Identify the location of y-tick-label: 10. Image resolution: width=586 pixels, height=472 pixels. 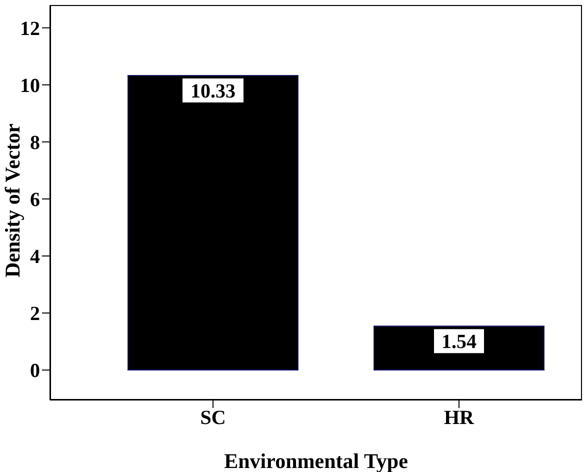
(30, 85).